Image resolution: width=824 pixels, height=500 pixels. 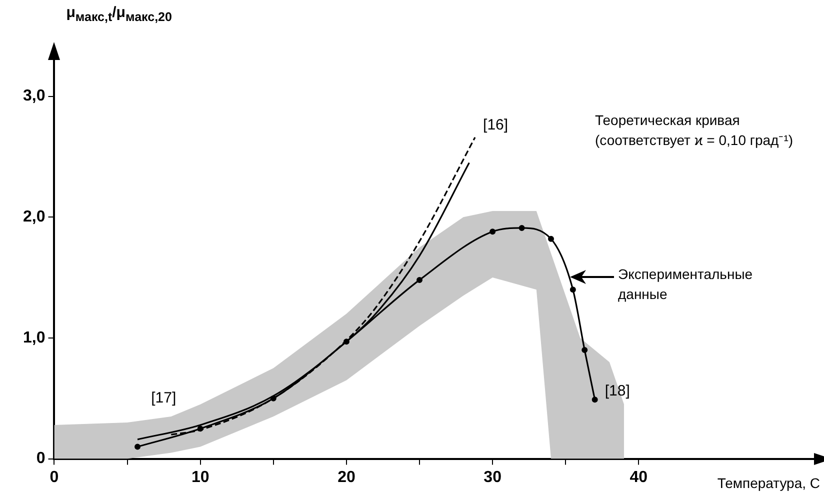 I want to click on y-tick-label: 0, so click(x=41, y=459).